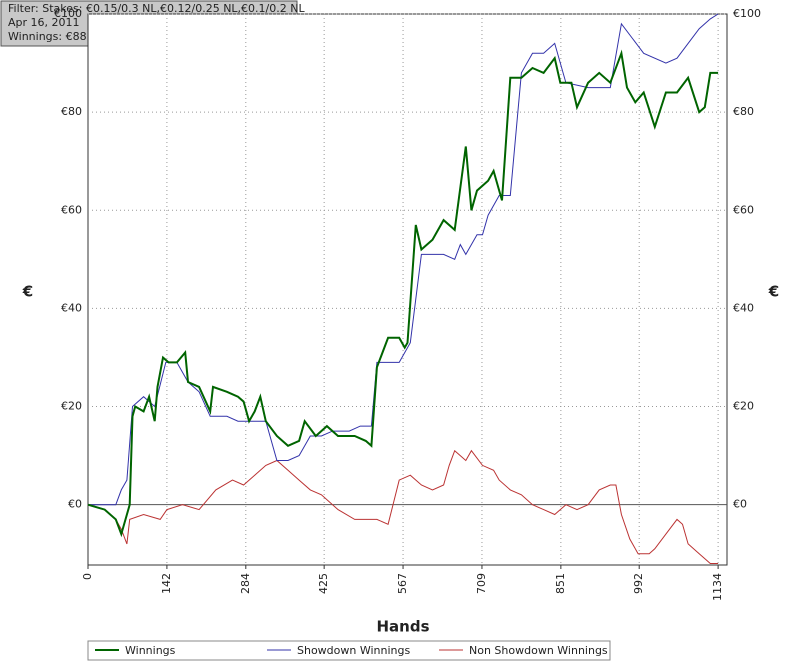  Describe the element at coordinates (743, 111) in the screenshot. I see `y2-tick-label: €80` at that location.